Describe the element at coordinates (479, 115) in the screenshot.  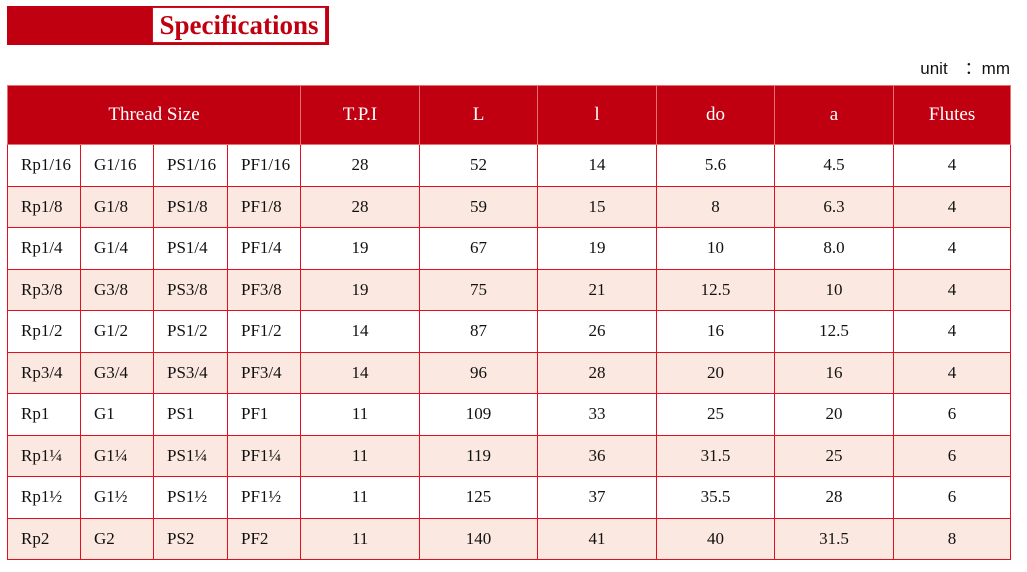
I see `header-L: L` at that location.